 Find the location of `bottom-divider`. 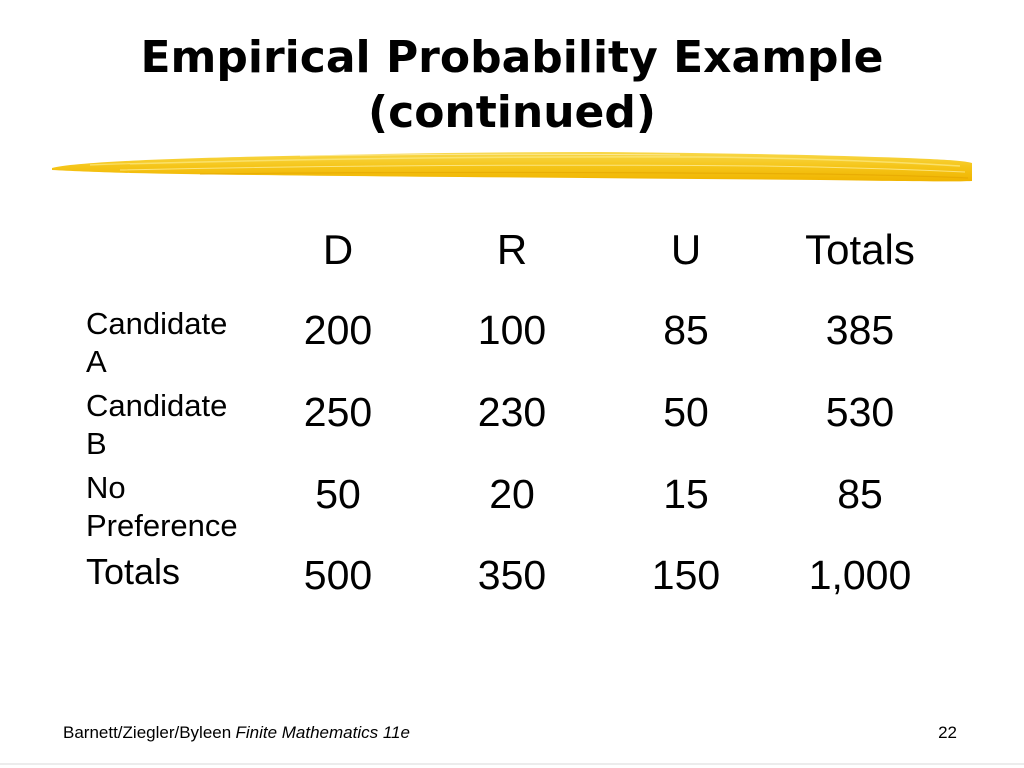

bottom-divider is located at coordinates (512, 764).